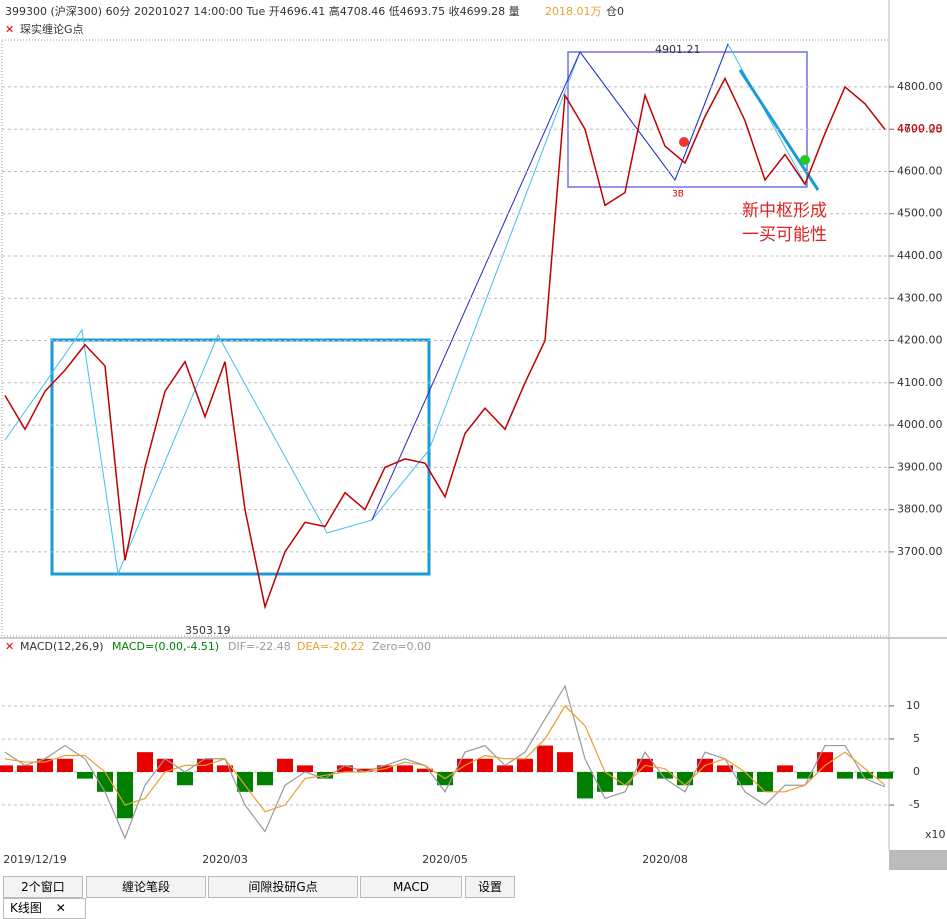  Describe the element at coordinates (920, 86) in the screenshot. I see `y-tick-label: 4800.00` at that location.